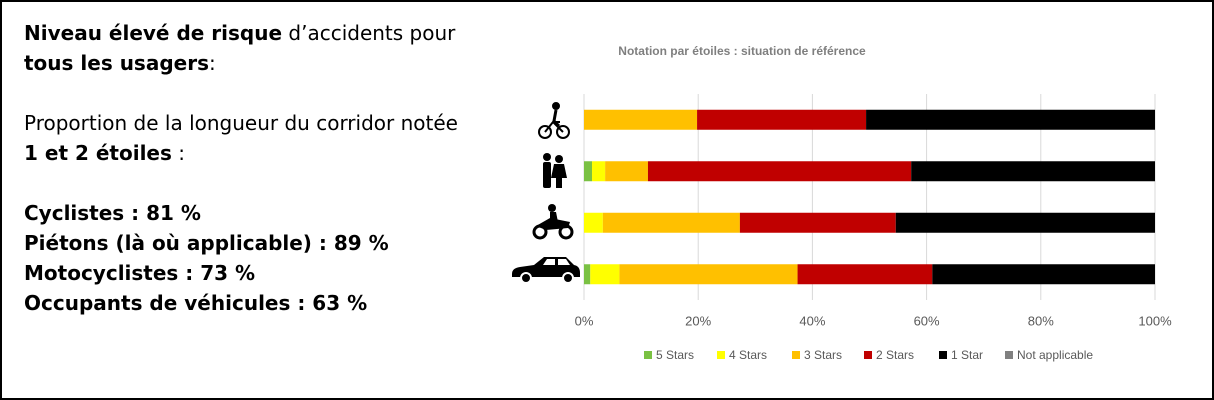 The width and height of the screenshot is (1214, 400). I want to click on bold-text: 1 et 2 étoiles, so click(98, 153).